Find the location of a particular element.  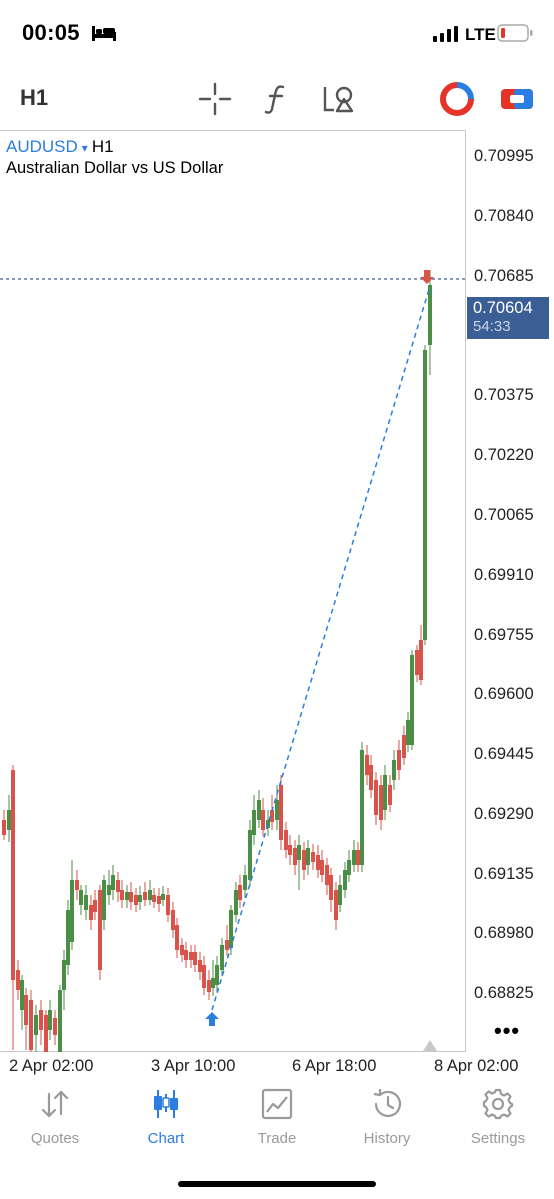

price-label: 0.70375 is located at coordinates (504, 395).